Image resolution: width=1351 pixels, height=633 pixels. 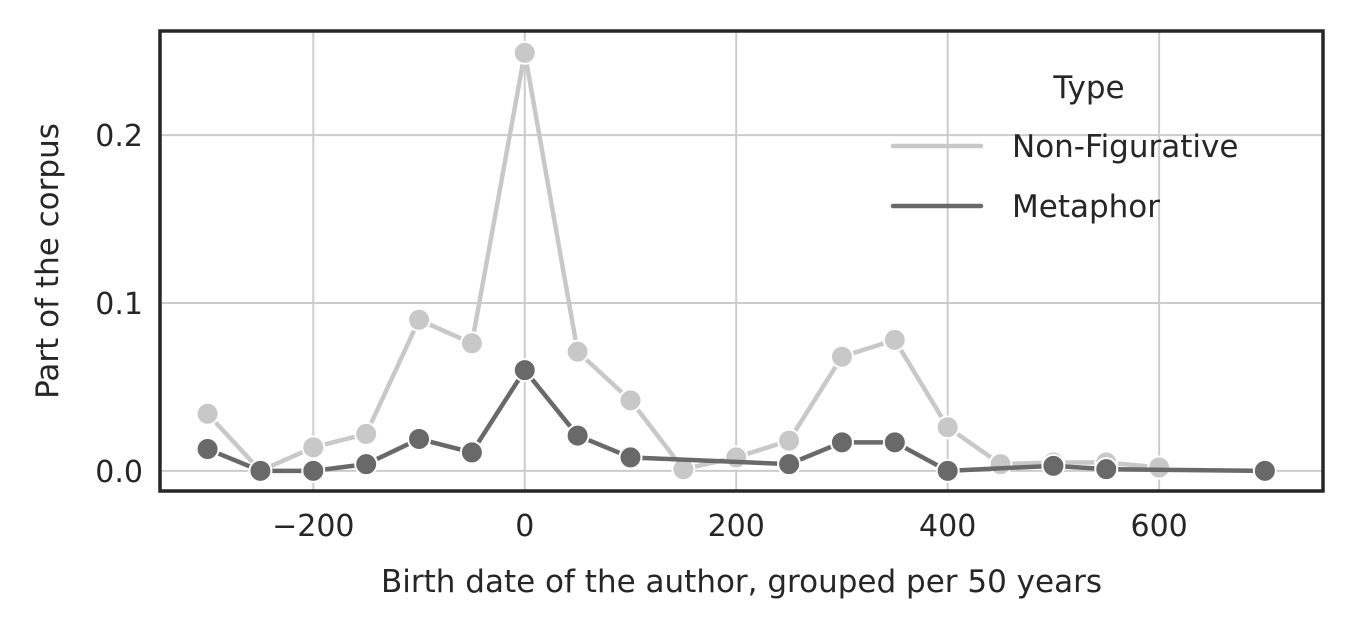 I want to click on x-tick-label: −200, so click(x=313, y=526).